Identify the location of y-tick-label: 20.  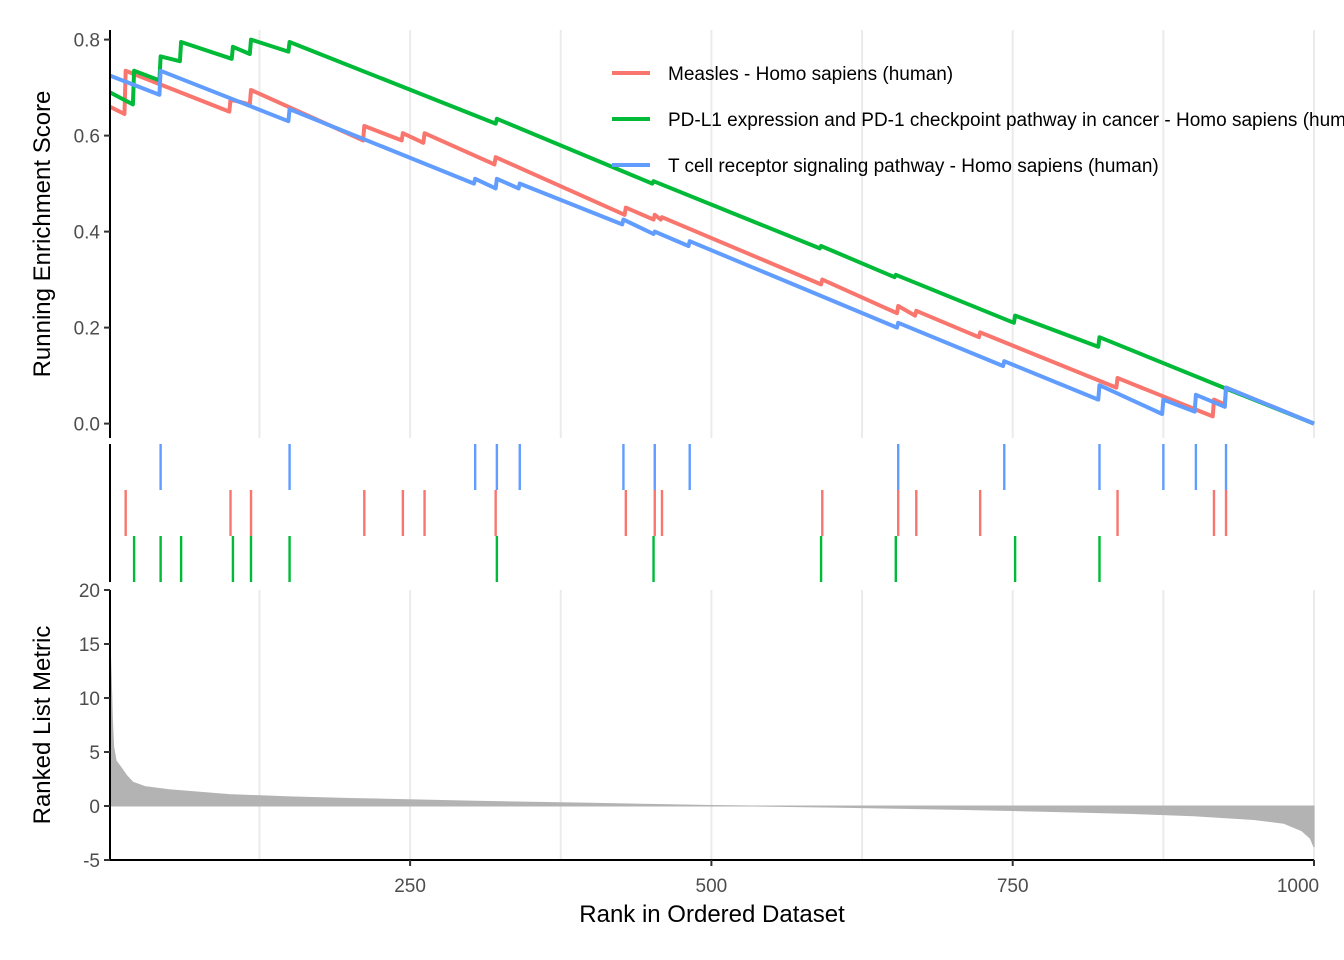
(89, 591).